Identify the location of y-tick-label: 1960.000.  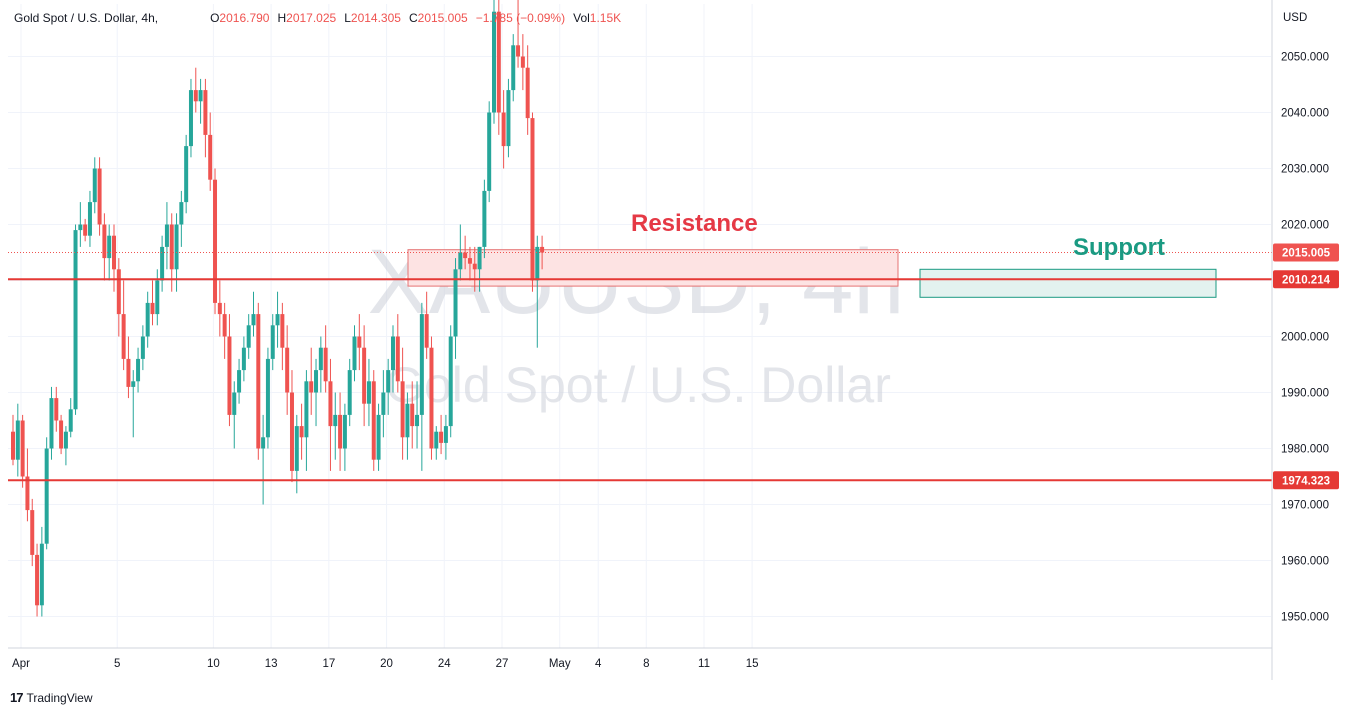
(1305, 562).